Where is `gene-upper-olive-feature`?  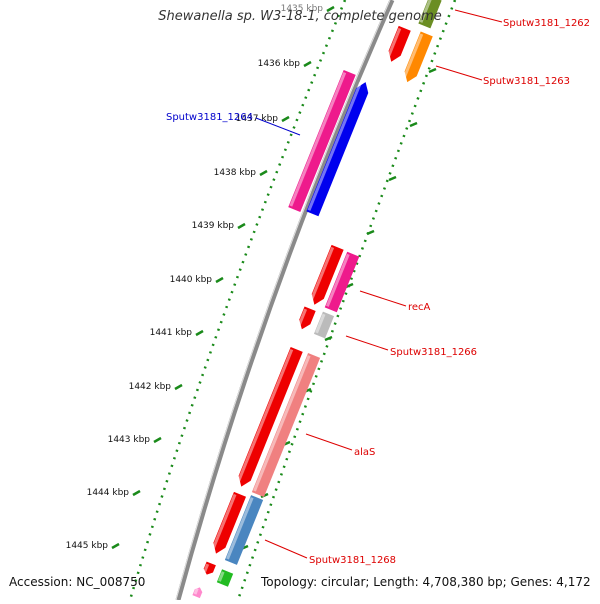
gene-upper-olive-feature is located at coordinates (430, 14).